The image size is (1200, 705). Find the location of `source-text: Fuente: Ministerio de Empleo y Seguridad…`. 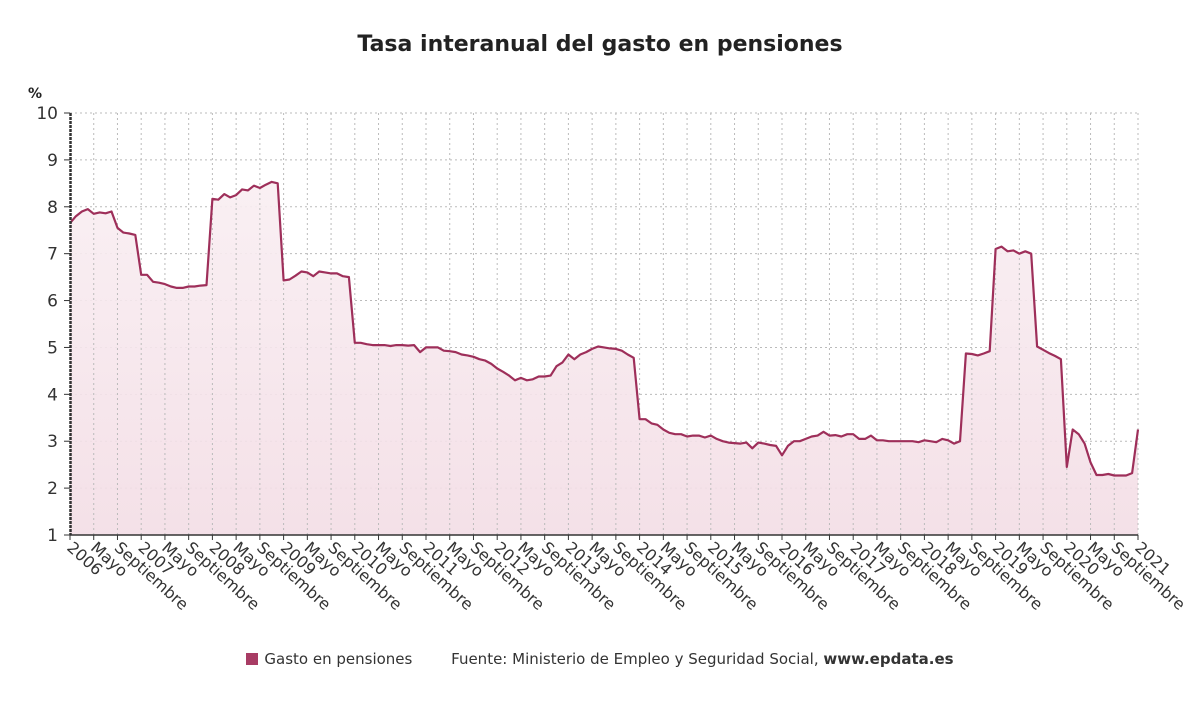

source-text: Fuente: Ministerio de Empleo y Seguridad… is located at coordinates (635, 659).